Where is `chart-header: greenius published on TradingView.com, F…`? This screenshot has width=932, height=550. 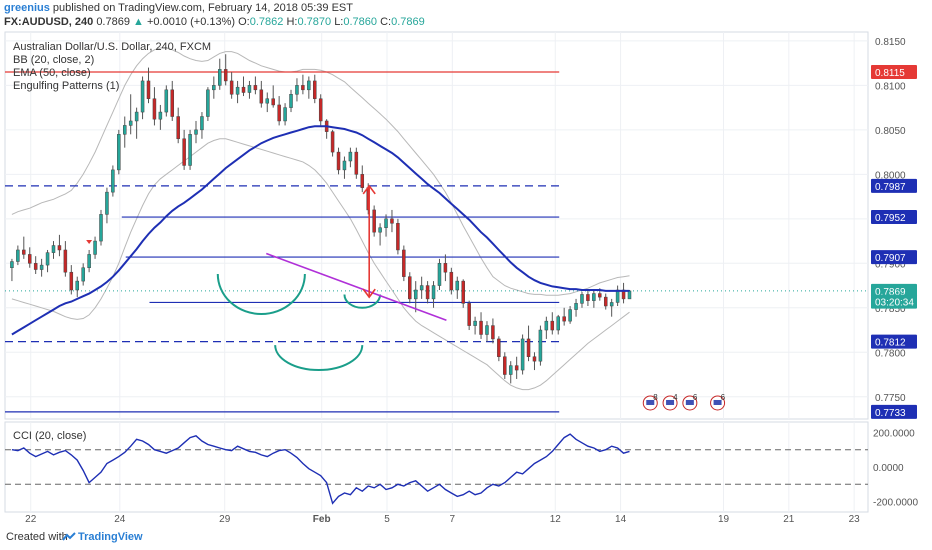 chart-header: greenius published on TradingView.com, F… is located at coordinates (466, 15).